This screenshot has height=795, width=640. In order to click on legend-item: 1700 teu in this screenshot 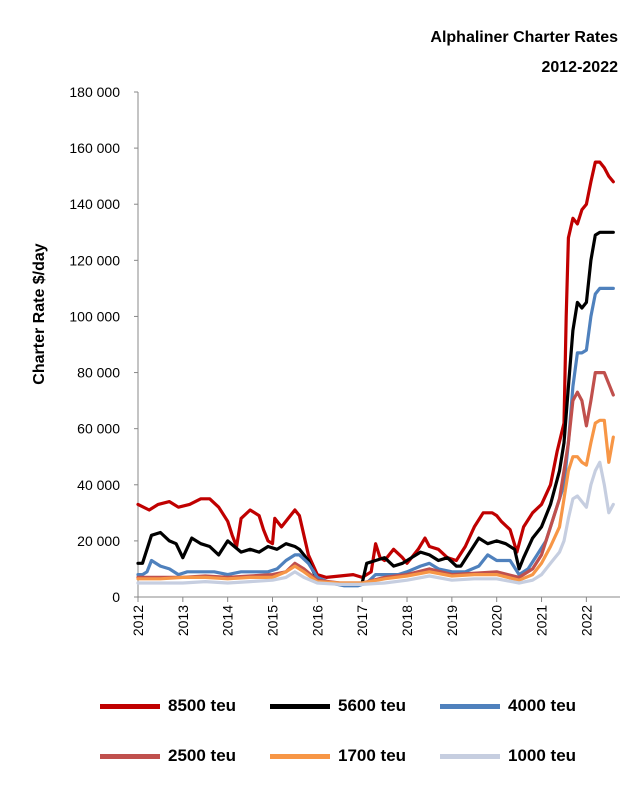, I will do `click(355, 756)`.